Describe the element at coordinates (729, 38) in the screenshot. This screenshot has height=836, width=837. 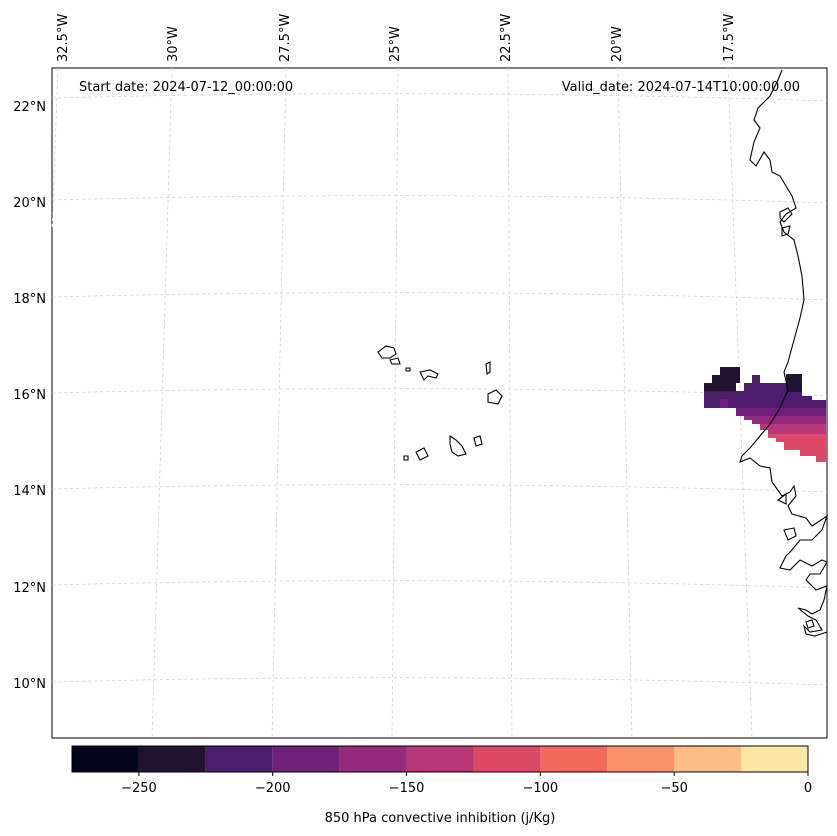
I see `lon-label: 17.5°W` at that location.